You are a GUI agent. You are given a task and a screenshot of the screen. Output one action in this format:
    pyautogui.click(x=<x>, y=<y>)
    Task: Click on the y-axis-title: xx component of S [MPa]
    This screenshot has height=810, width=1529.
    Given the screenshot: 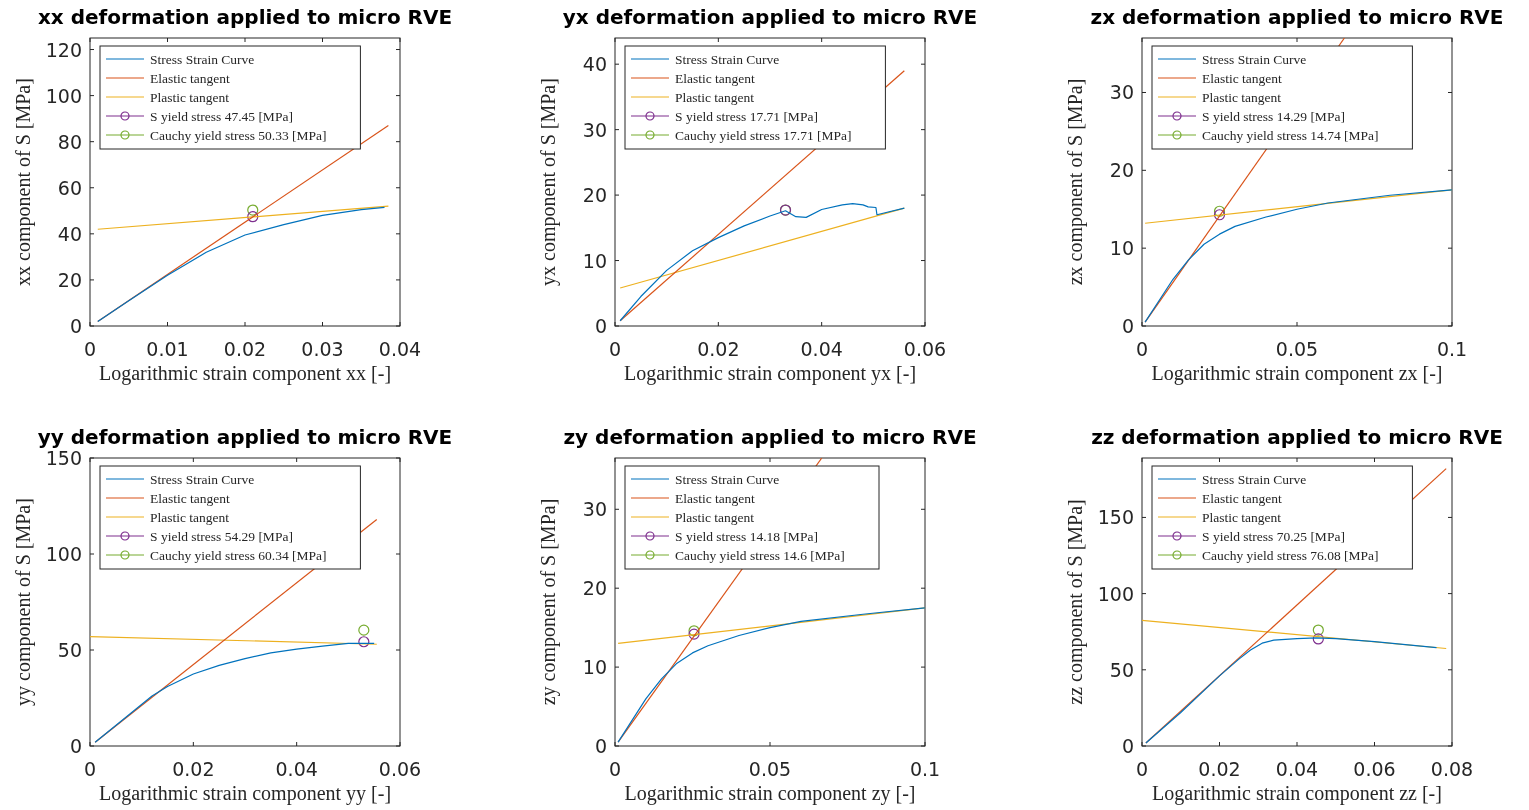 What is the action you would take?
    pyautogui.click(x=23, y=182)
    